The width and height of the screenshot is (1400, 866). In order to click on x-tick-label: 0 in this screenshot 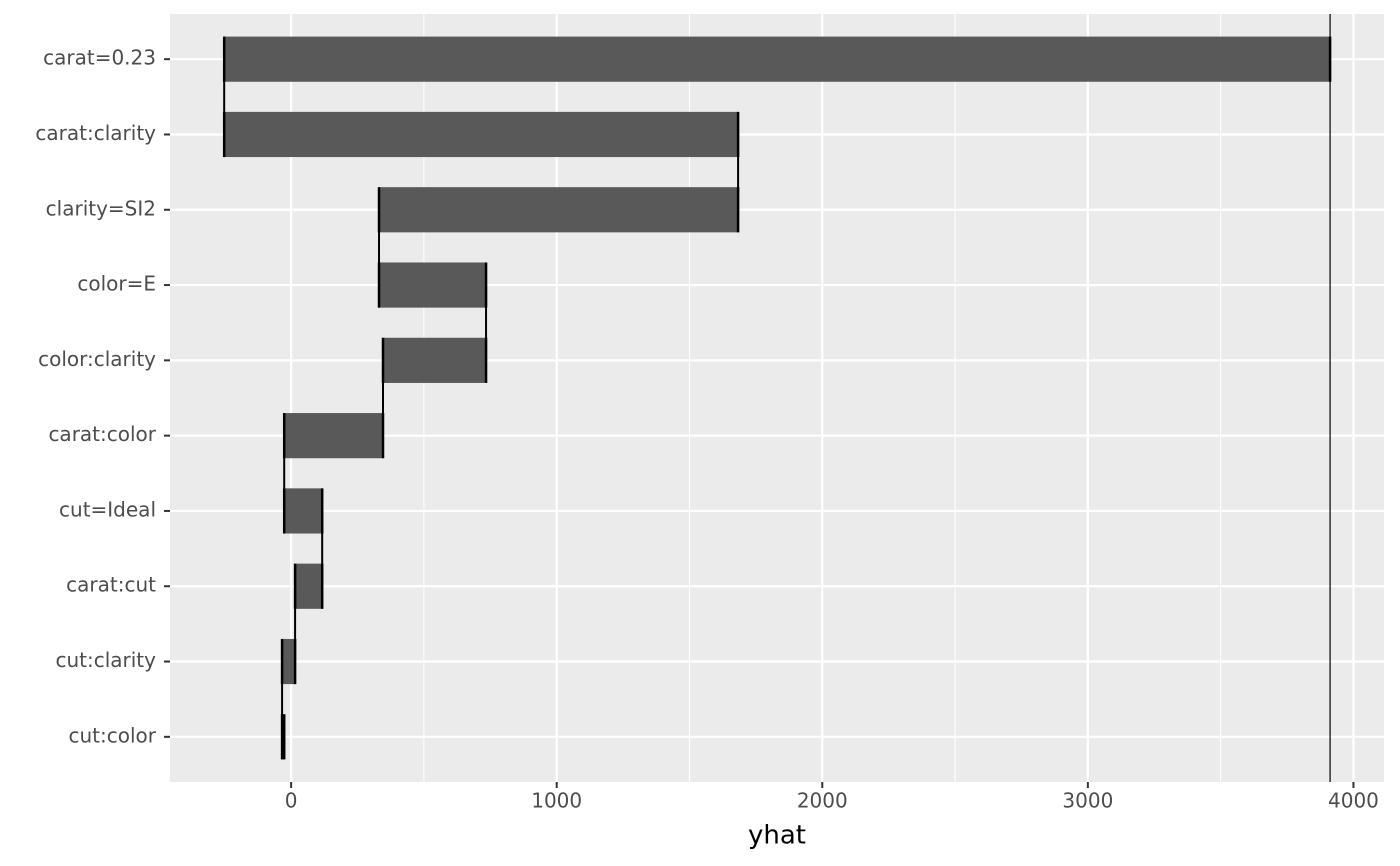, I will do `click(291, 801)`.